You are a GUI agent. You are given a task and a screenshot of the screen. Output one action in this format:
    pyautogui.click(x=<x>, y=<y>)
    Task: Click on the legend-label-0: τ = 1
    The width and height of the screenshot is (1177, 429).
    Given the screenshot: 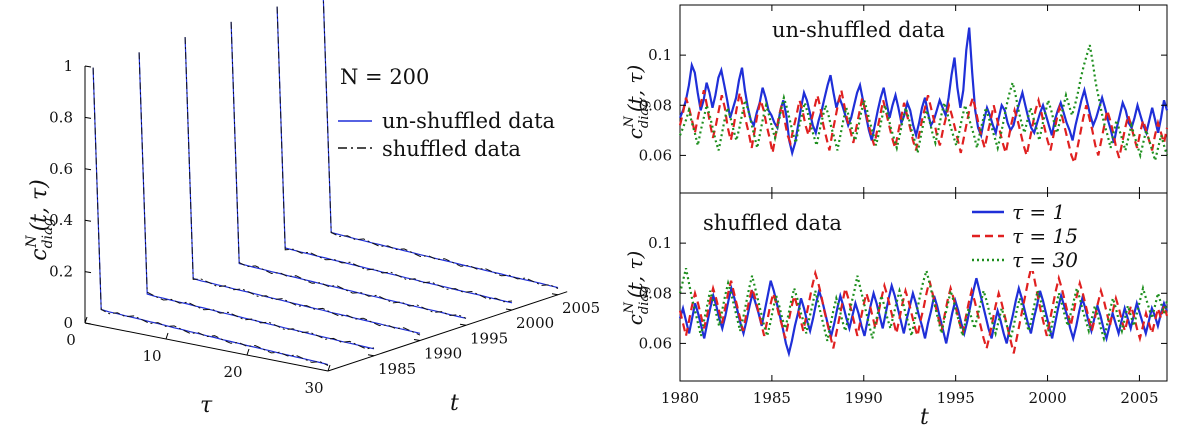 What is the action you would take?
    pyautogui.click(x=1038, y=212)
    